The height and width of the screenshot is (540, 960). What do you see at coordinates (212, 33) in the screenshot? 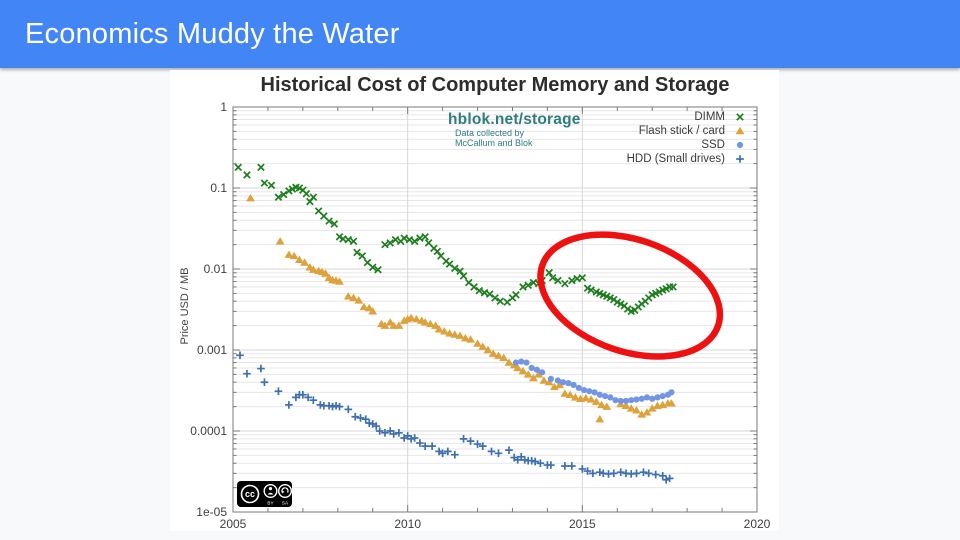
I see `slide-title: Economics Muddy the Water` at bounding box center [212, 33].